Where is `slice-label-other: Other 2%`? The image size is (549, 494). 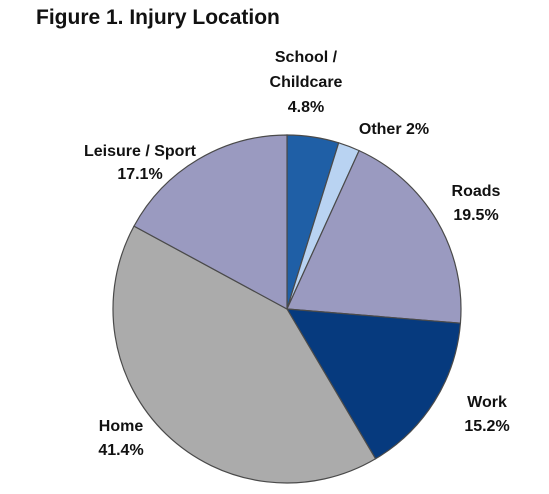 slice-label-other: Other 2% is located at coordinates (394, 129).